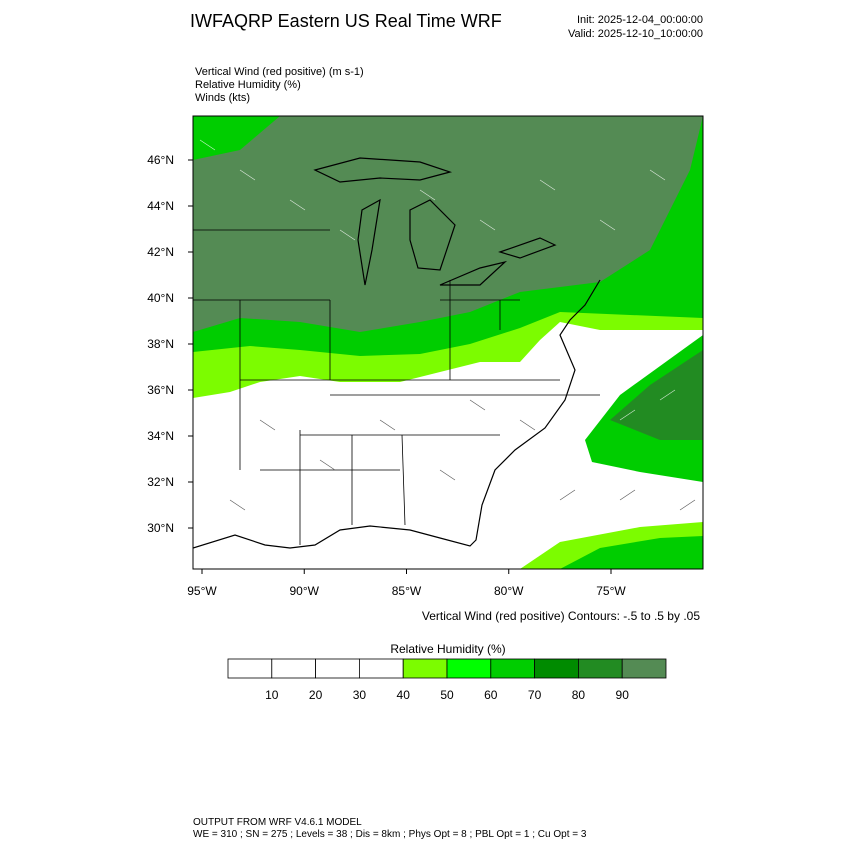 The image size is (850, 850). What do you see at coordinates (579, 695) in the screenshot?
I see `colorbar-label: 80` at bounding box center [579, 695].